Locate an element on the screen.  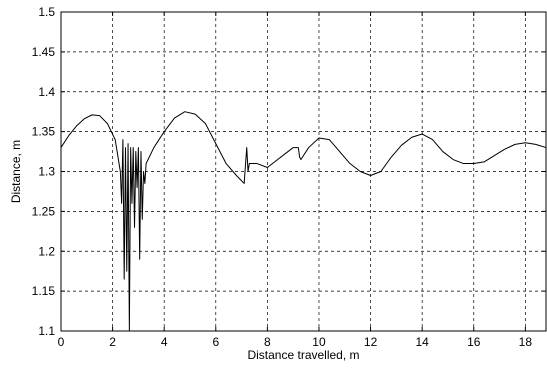
y-axis-label: Distance, m is located at coordinates (16, 171).